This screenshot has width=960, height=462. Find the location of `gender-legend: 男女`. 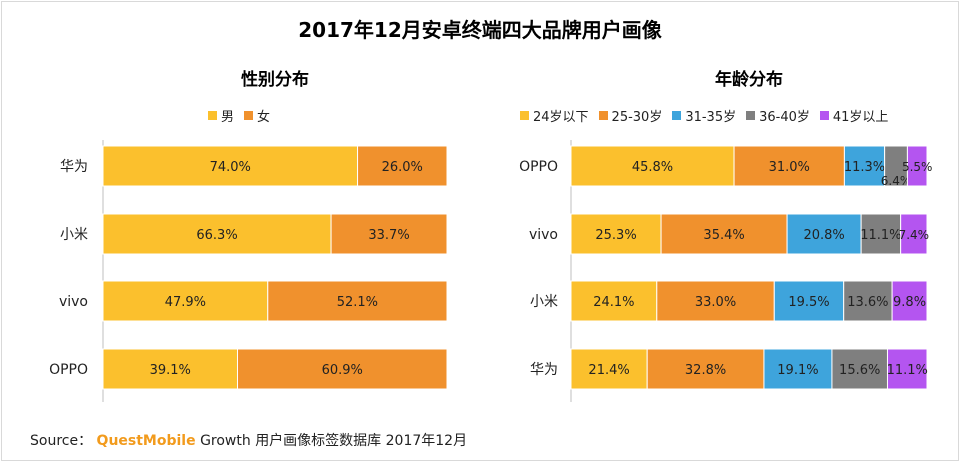

gender-legend: 男女 is located at coordinates (244, 115).